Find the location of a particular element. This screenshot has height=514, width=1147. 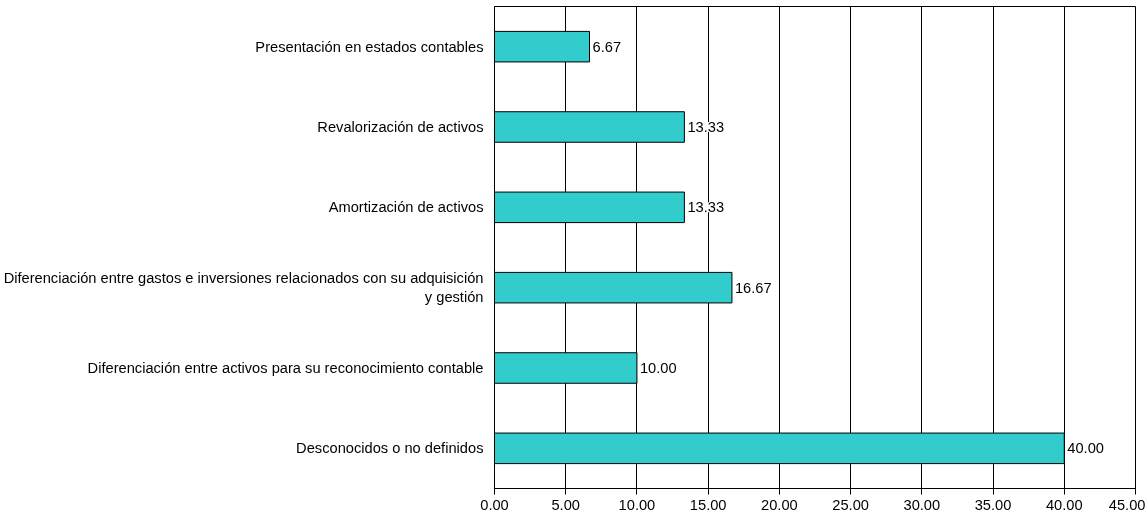

data-label: 10.00 is located at coordinates (658, 368).